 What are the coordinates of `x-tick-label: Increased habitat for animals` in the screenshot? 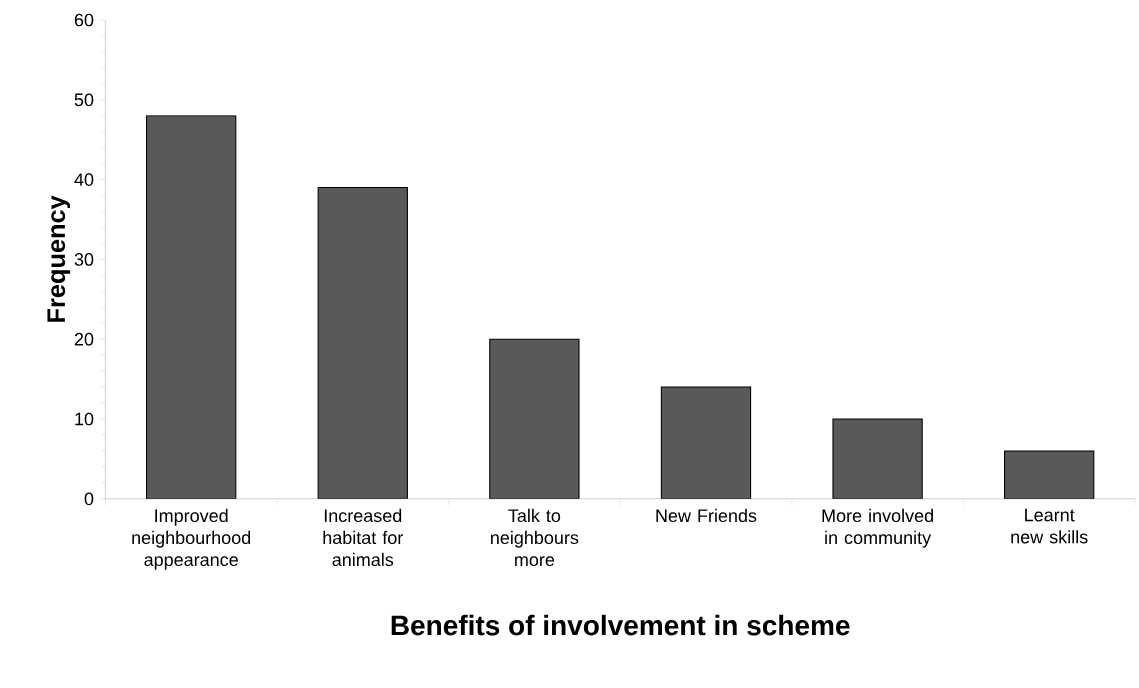 It's located at (363, 537).